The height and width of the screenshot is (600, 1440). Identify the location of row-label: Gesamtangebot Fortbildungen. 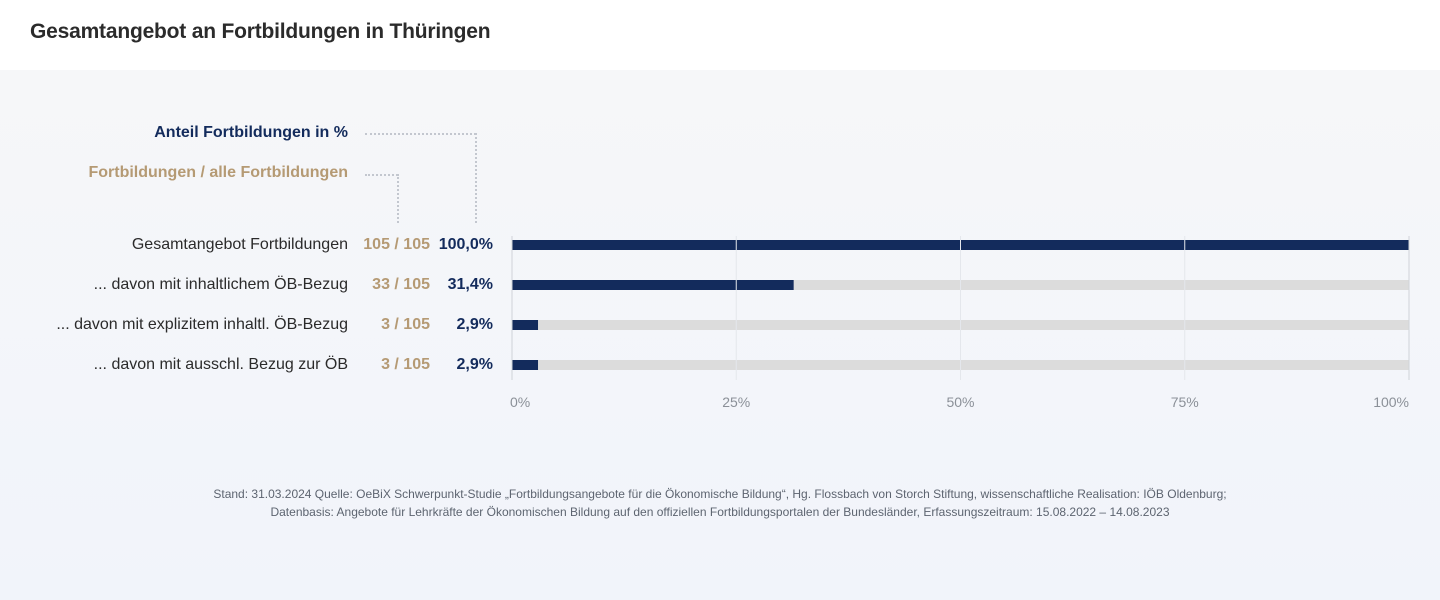
(239, 244).